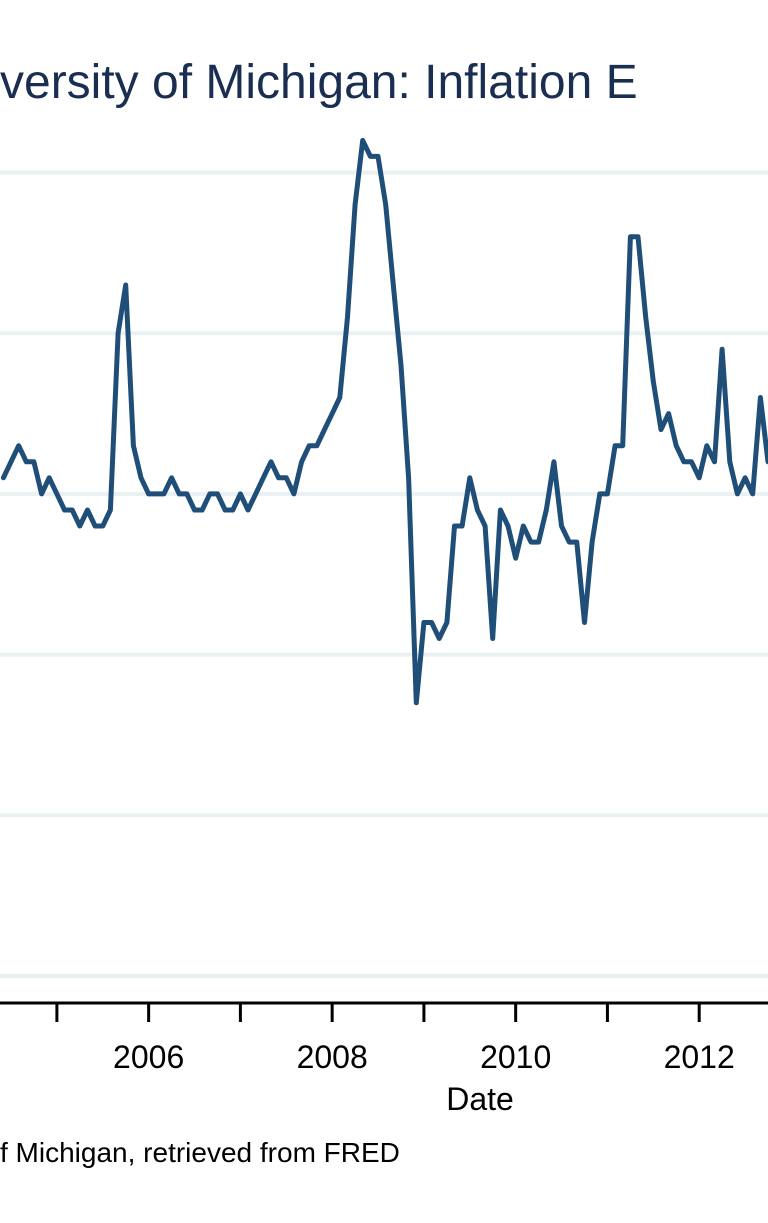 This screenshot has width=768, height=1223. What do you see at coordinates (395, 1039) in the screenshot?
I see `x-axis-ticks: 2006 2008 2010 2012` at bounding box center [395, 1039].